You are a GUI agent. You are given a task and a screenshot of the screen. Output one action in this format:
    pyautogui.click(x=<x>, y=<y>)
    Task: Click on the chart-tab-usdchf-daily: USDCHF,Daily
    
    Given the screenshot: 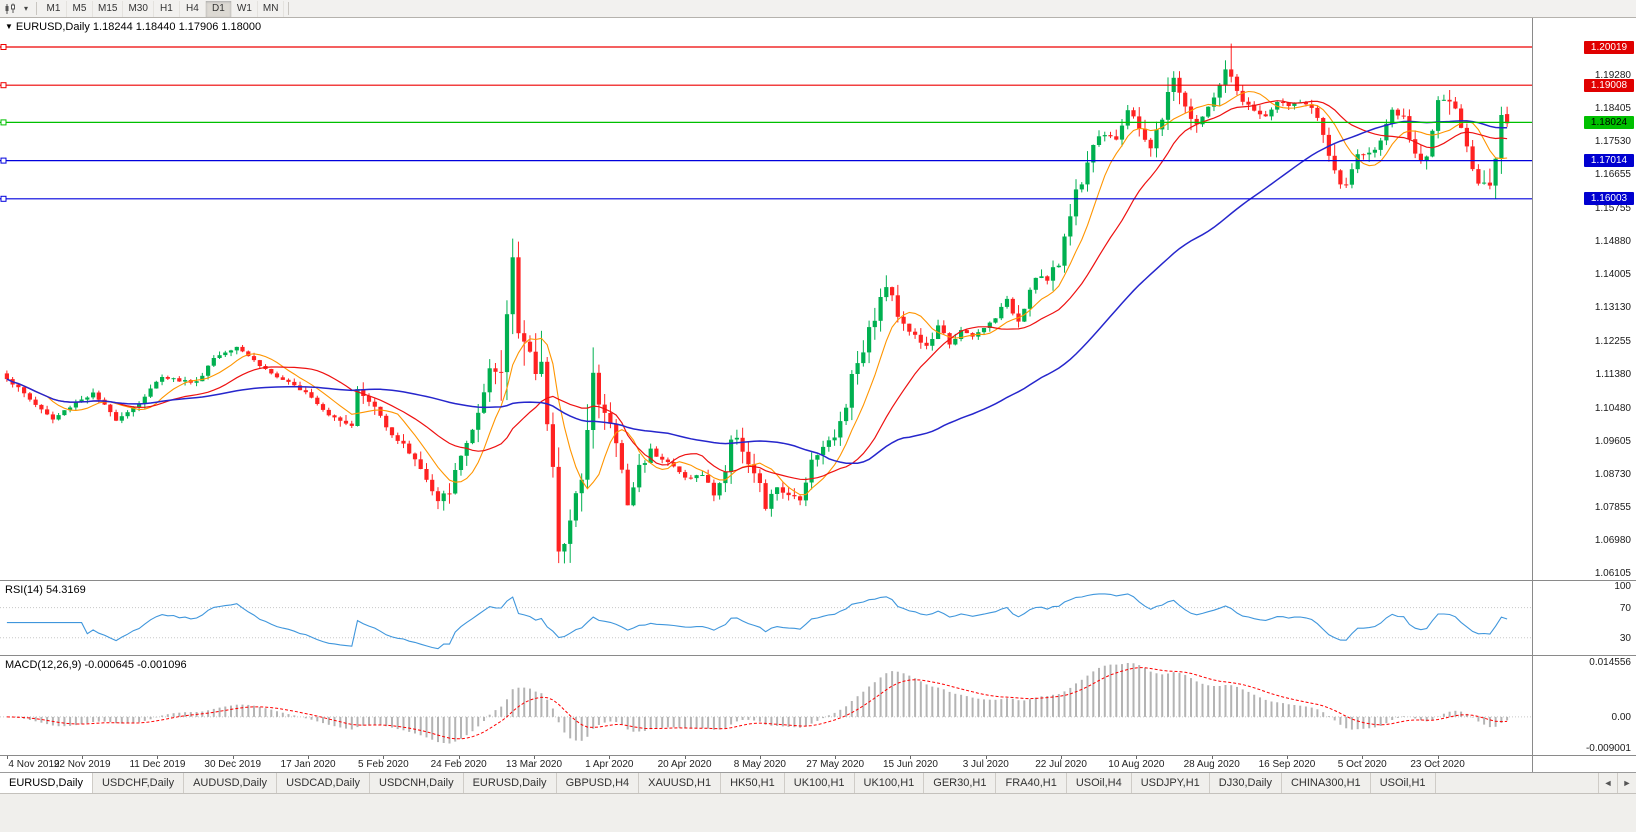 What is the action you would take?
    pyautogui.click(x=139, y=783)
    